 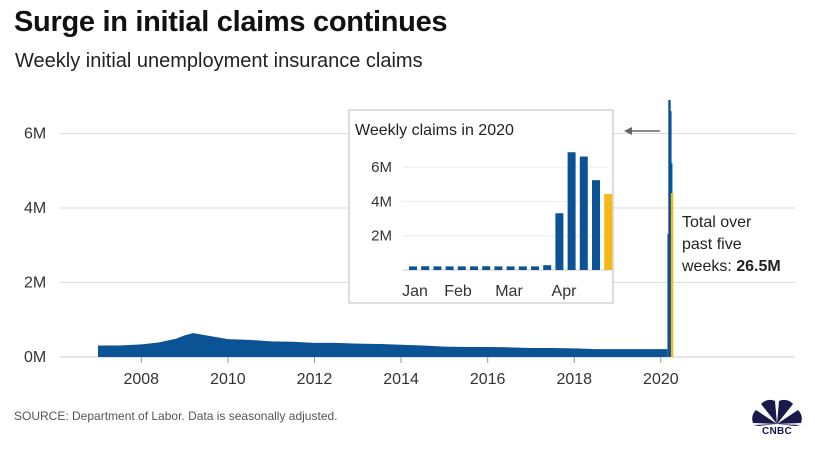 What do you see at coordinates (574, 379) in the screenshot?
I see `x-tick-label: 2018` at bounding box center [574, 379].